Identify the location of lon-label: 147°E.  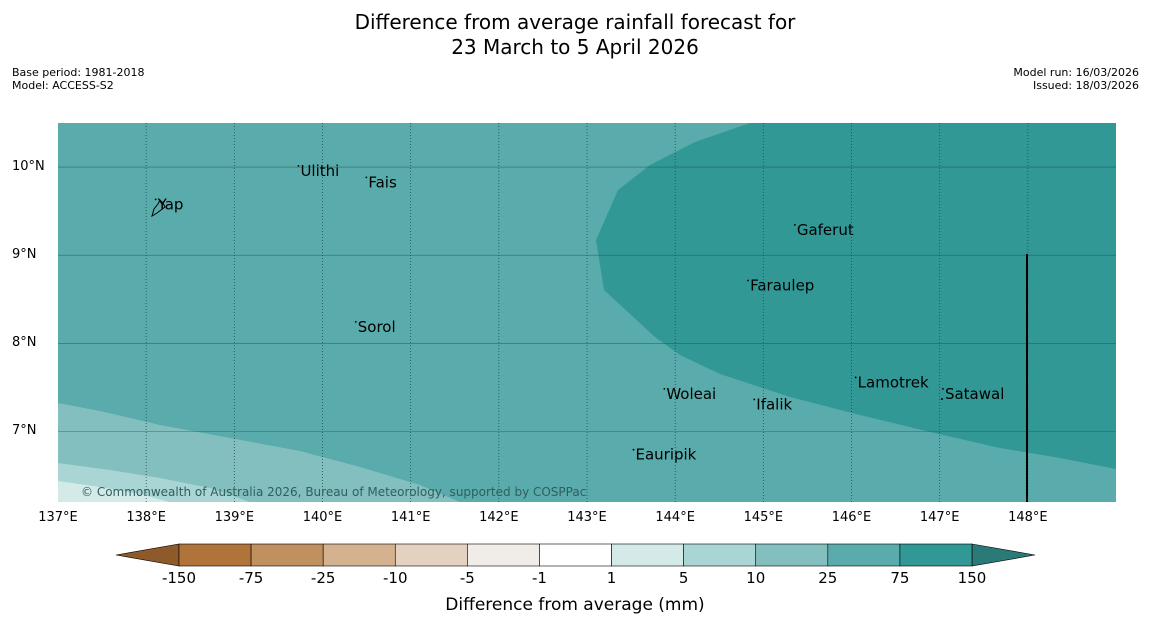
(939, 517).